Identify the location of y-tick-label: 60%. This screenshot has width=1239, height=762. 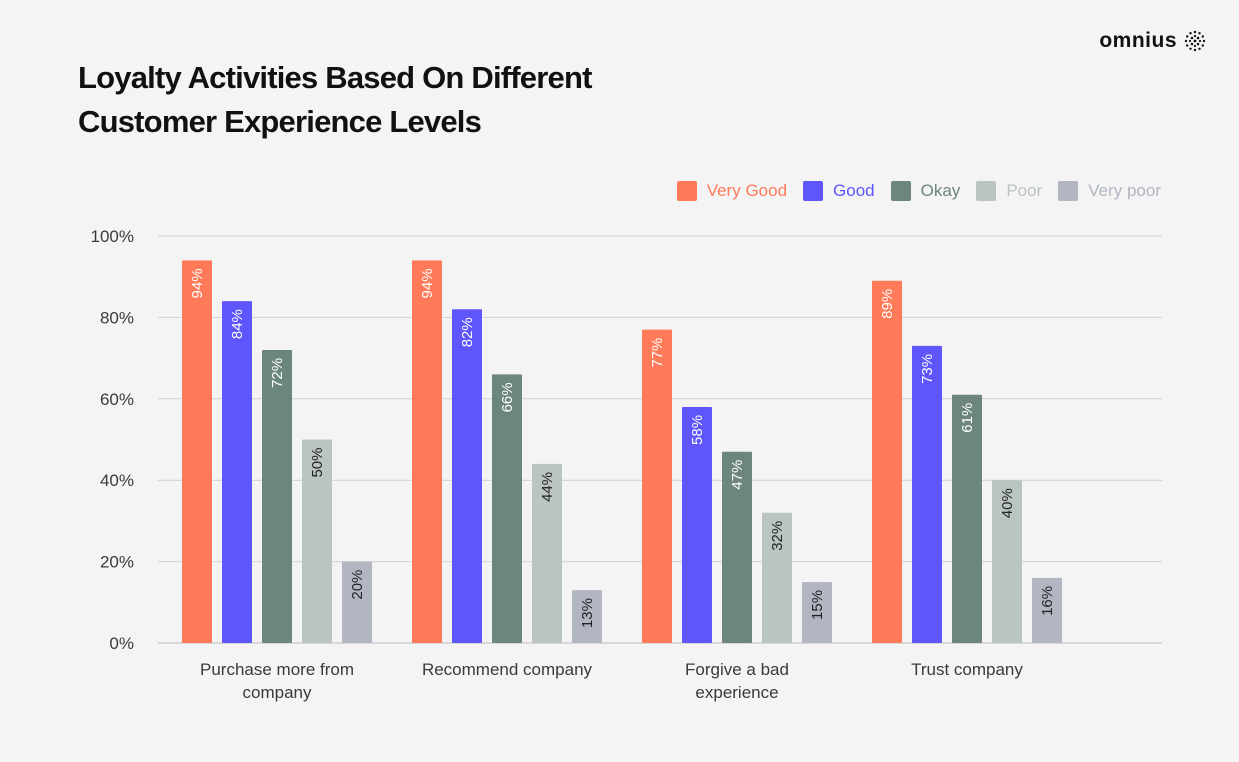
(117, 399).